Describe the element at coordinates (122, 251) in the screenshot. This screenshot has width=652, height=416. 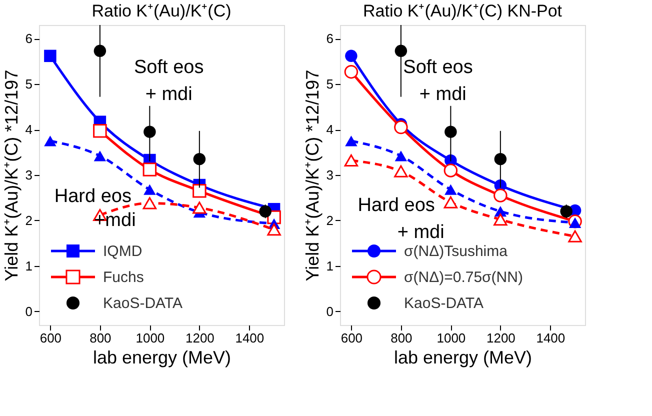
I see `legend-label: IQMD` at that location.